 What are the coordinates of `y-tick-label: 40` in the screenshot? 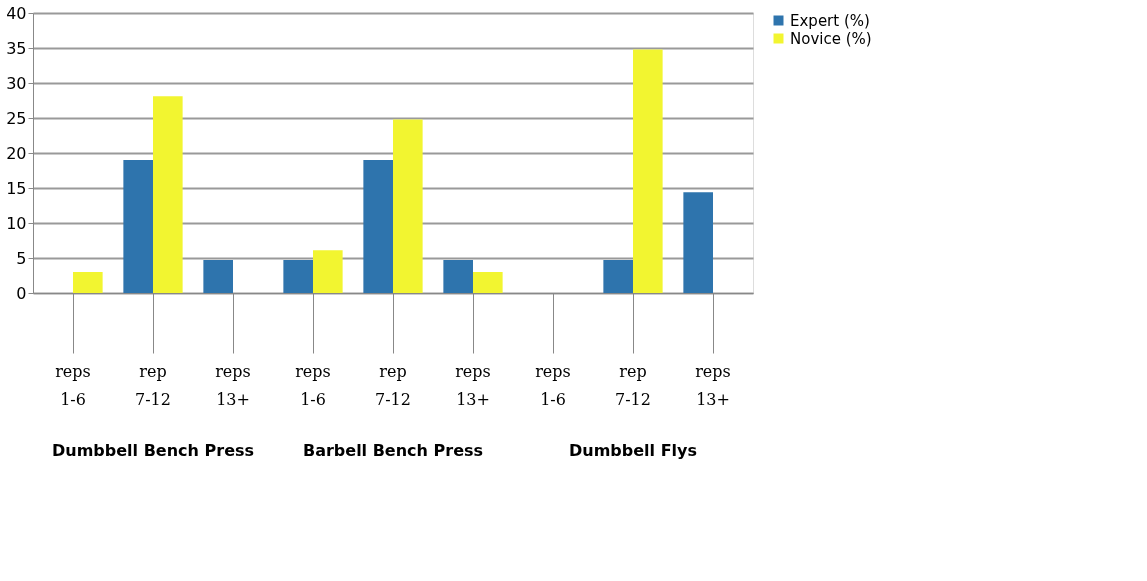 It's located at (16, 13).